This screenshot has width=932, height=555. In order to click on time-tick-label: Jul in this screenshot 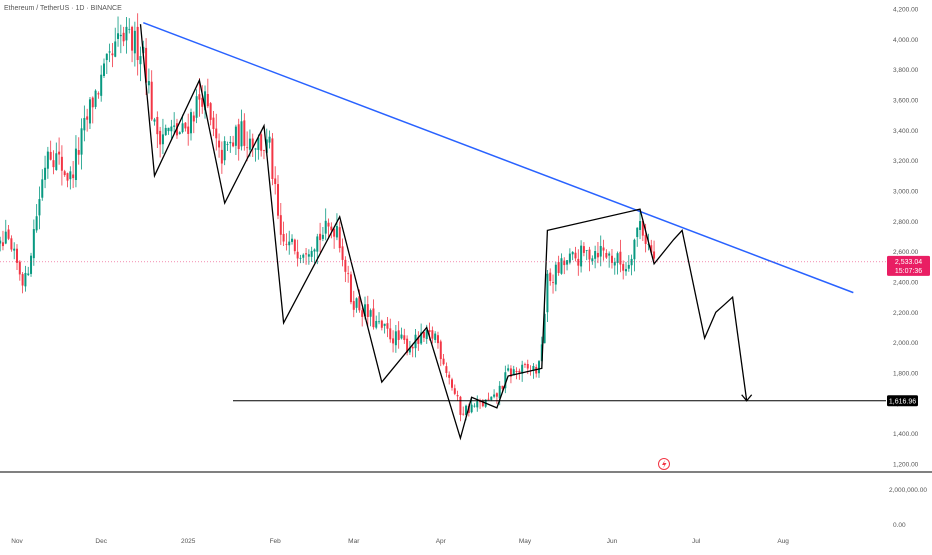, I will do `click(696, 541)`.